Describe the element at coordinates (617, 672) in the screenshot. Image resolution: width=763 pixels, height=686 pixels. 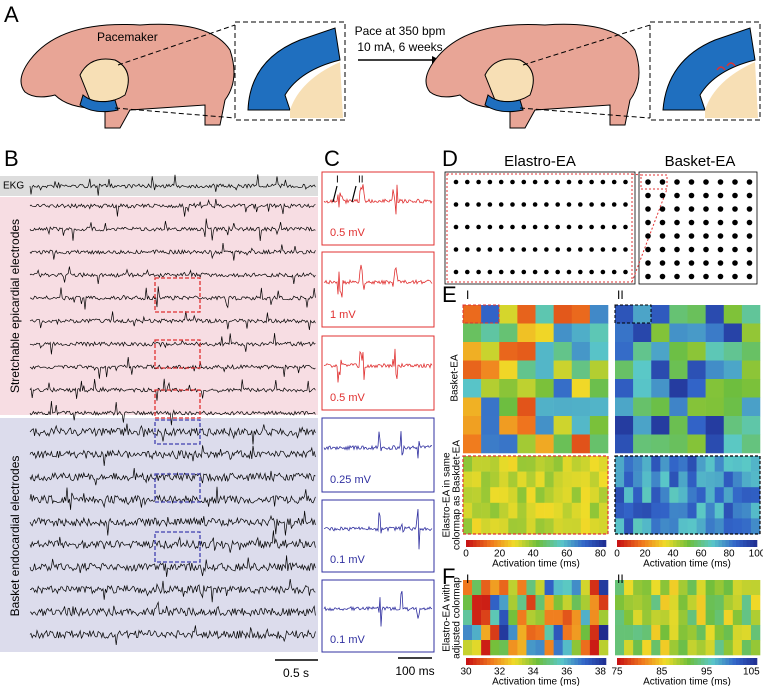
I see `tick-label: 75` at that location.